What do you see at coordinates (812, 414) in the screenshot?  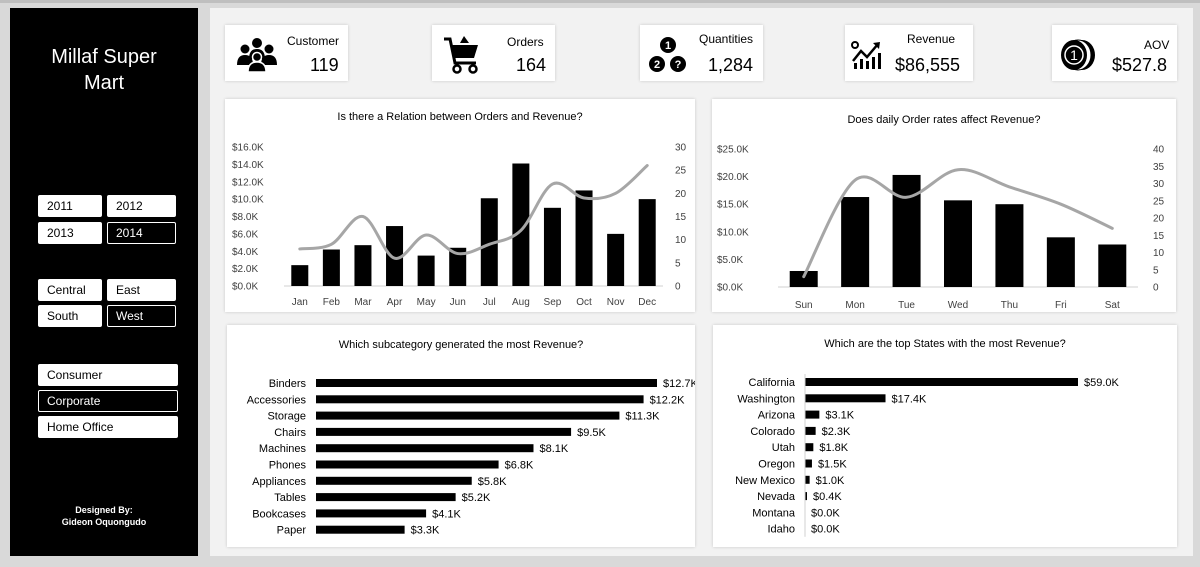 I see `bar-arizona` at bounding box center [812, 414].